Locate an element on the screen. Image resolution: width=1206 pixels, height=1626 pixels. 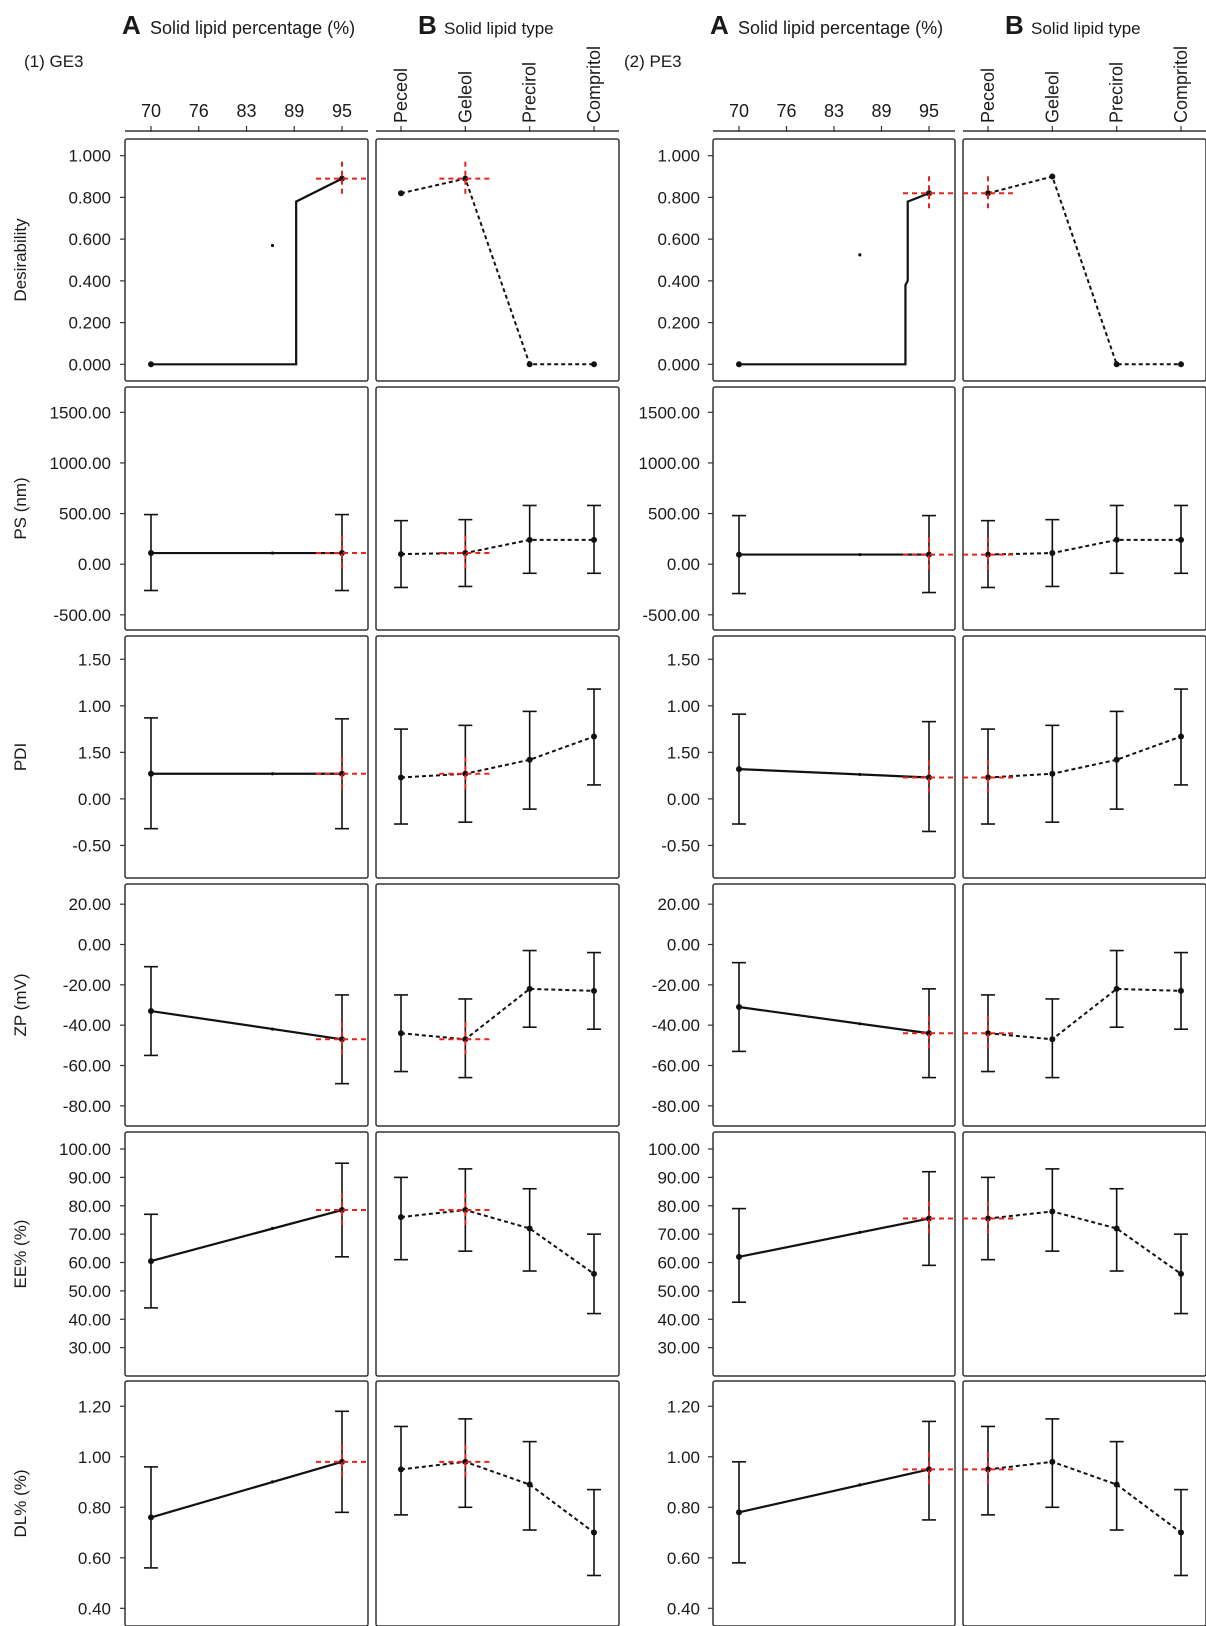
percentage-tick-label: 95 is located at coordinates (929, 111).